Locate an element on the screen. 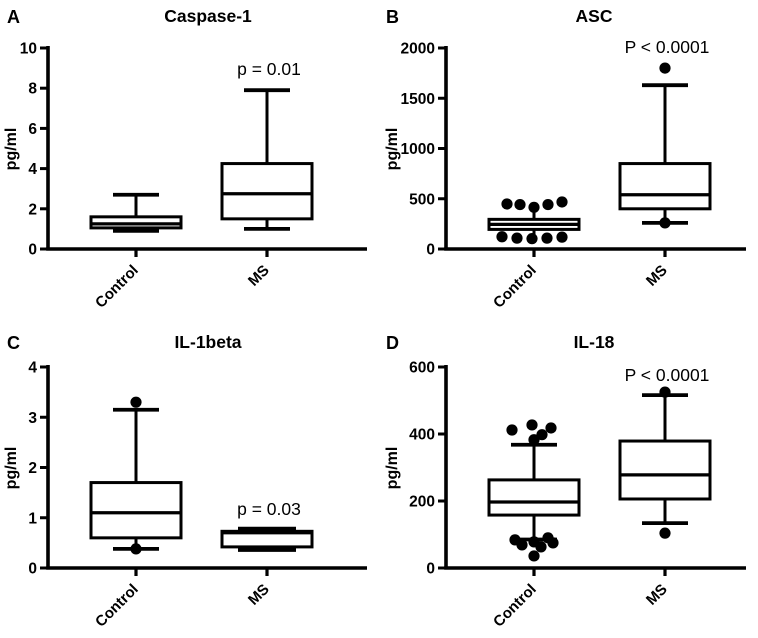  panel-title: Caspase-1 is located at coordinates (208, 16).